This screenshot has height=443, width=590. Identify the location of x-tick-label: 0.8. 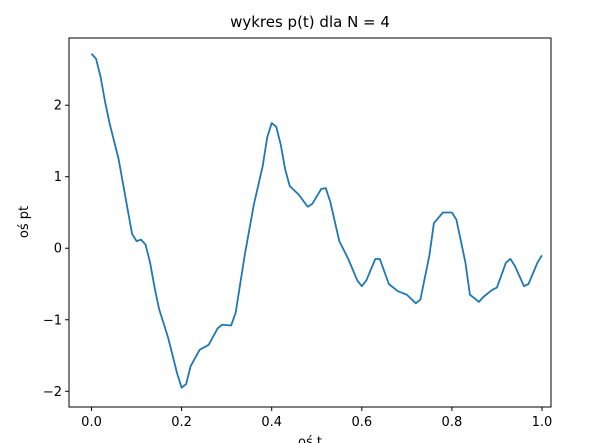
(452, 422).